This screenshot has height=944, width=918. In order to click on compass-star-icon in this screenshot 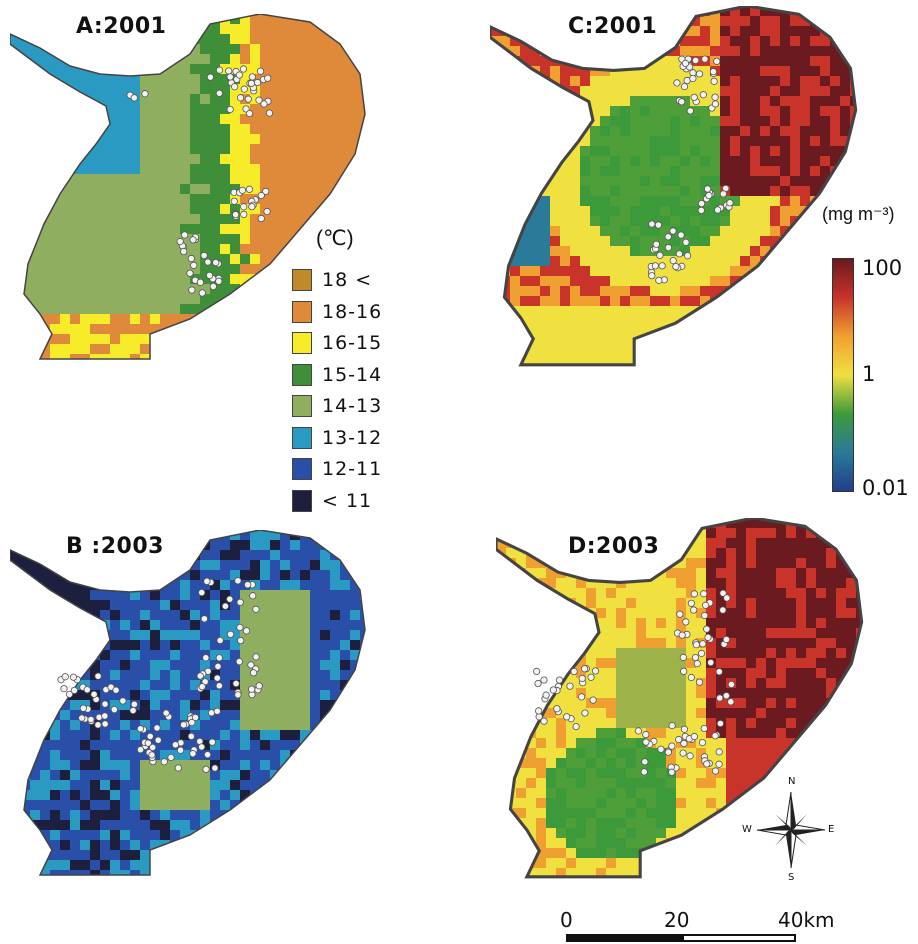, I will do `click(791, 830)`.